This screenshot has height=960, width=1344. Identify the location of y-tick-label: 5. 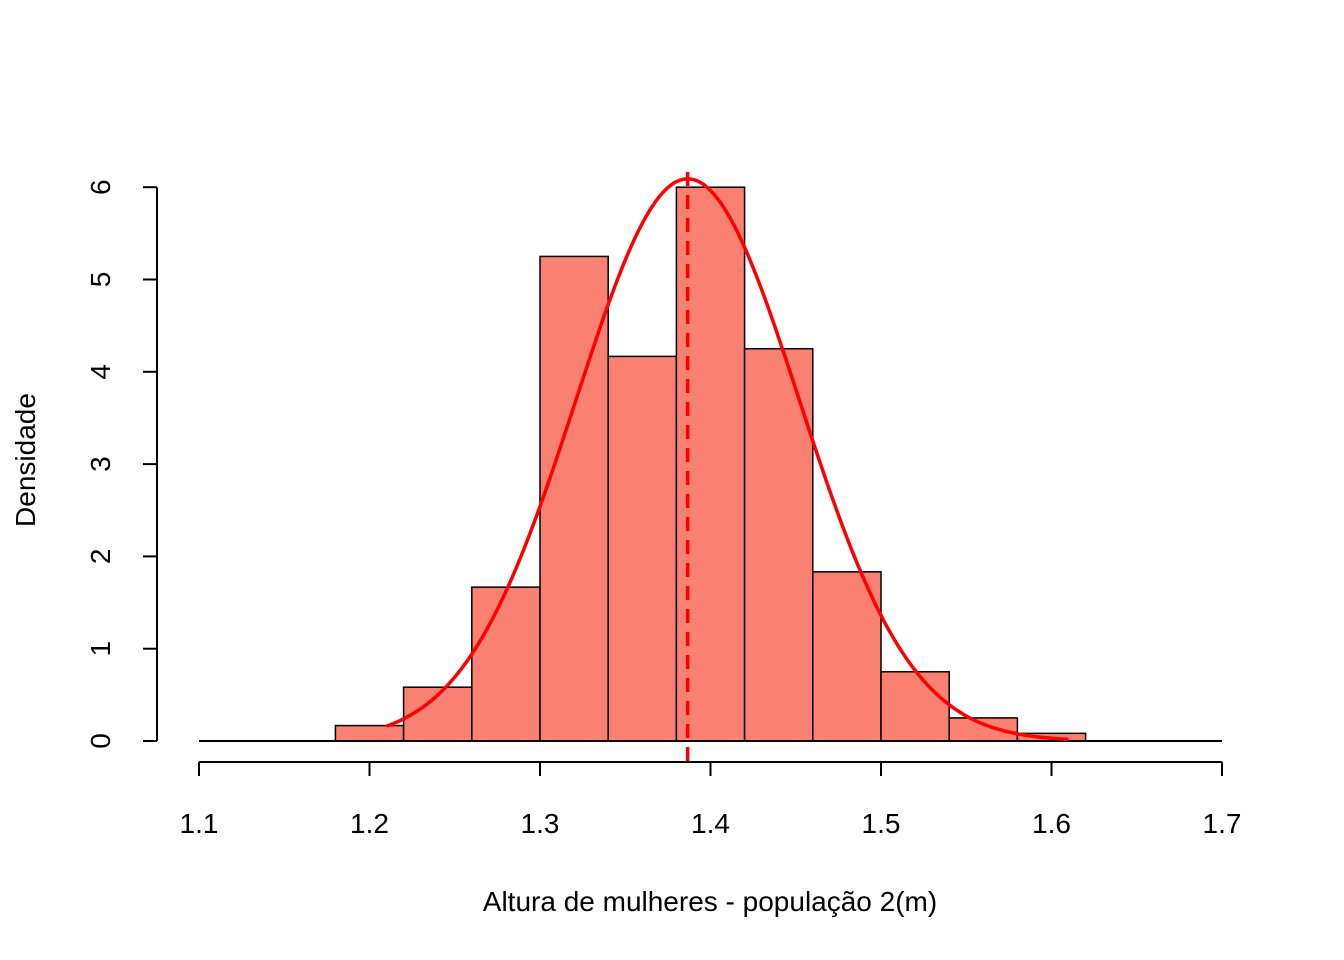
(100, 280).